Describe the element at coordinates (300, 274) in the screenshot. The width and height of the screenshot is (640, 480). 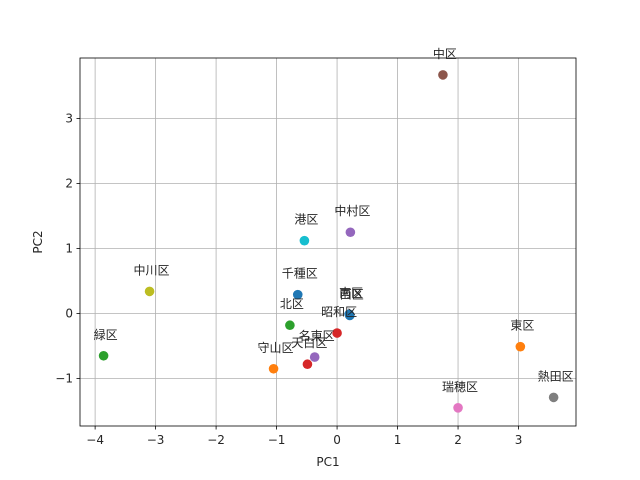
I see `data-label: 千種区` at that location.